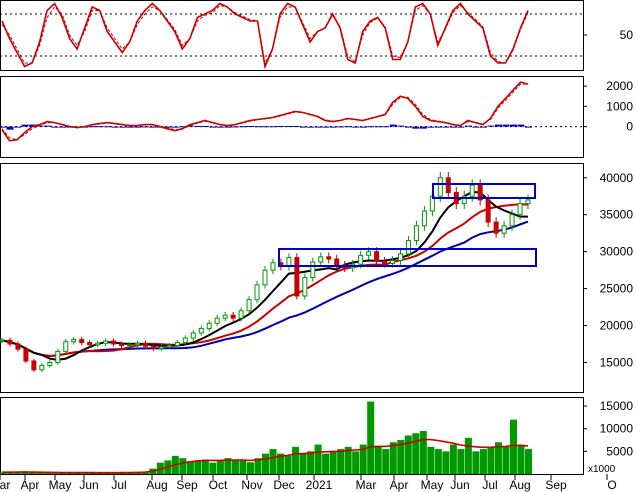  What do you see at coordinates (432, 485) in the screenshot?
I see `x-tick-label: May` at bounding box center [432, 485].